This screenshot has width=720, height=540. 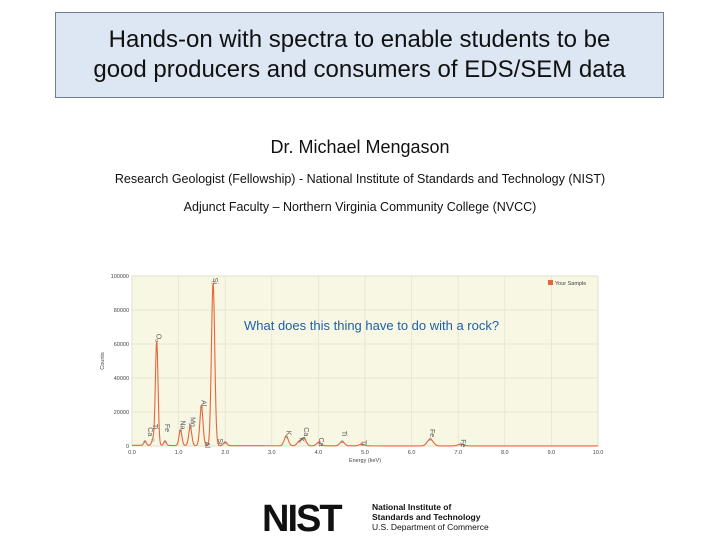 What do you see at coordinates (191, 422) in the screenshot?
I see `peak-label: Mg` at bounding box center [191, 422].